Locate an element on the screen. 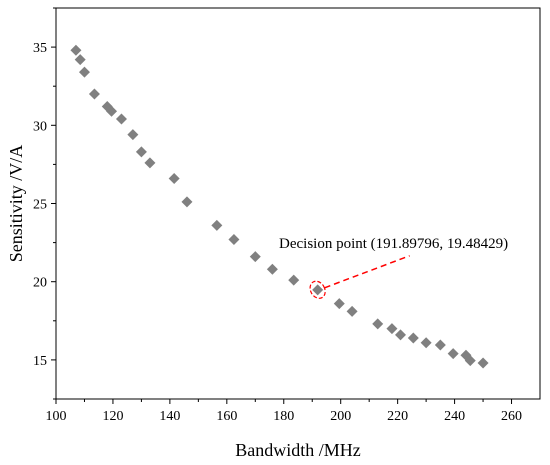 Image resolution: width=550 pixels, height=465 pixels. x-tick-label: 220 is located at coordinates (397, 416).